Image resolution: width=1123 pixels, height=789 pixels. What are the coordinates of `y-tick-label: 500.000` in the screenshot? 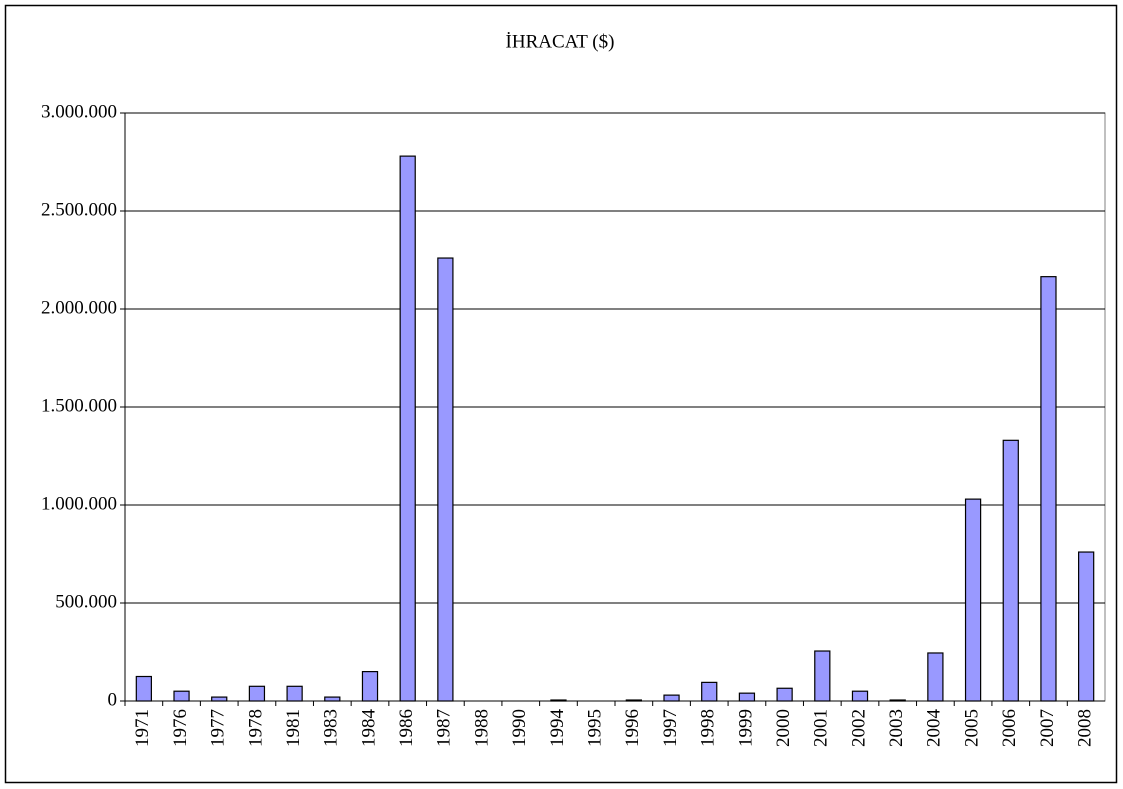 It's located at (86, 601).